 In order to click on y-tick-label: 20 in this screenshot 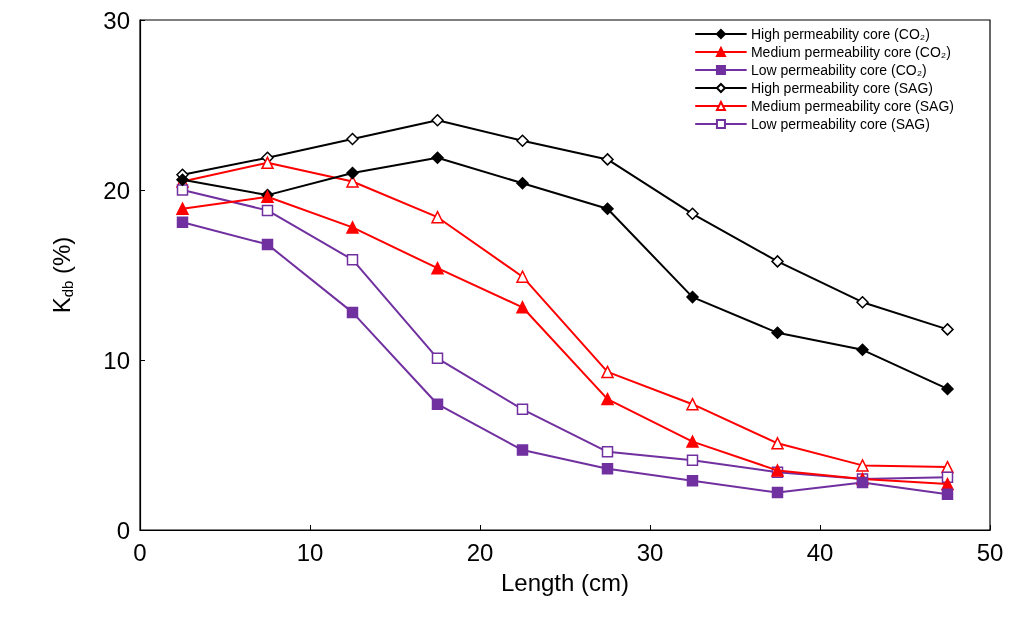, I will do `click(116, 190)`.